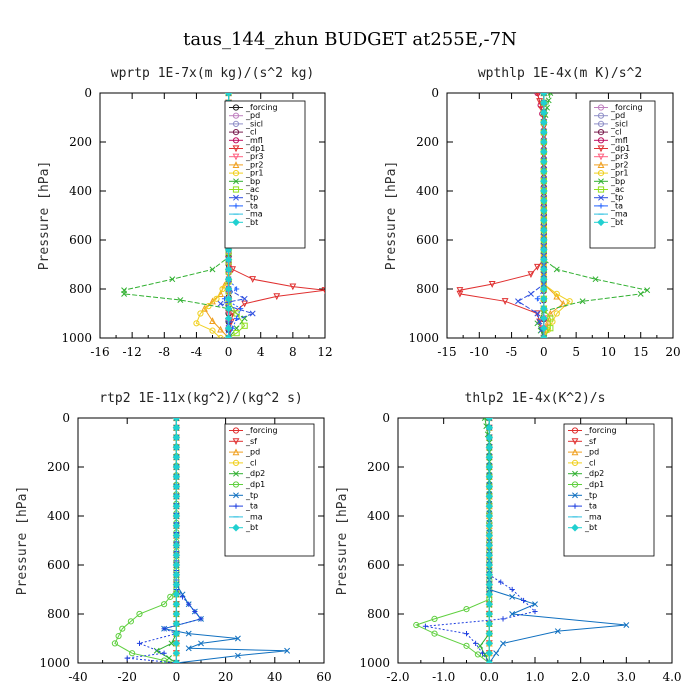  Describe the element at coordinates (512, 352) in the screenshot. I see `x-tick-label: -5` at that location.